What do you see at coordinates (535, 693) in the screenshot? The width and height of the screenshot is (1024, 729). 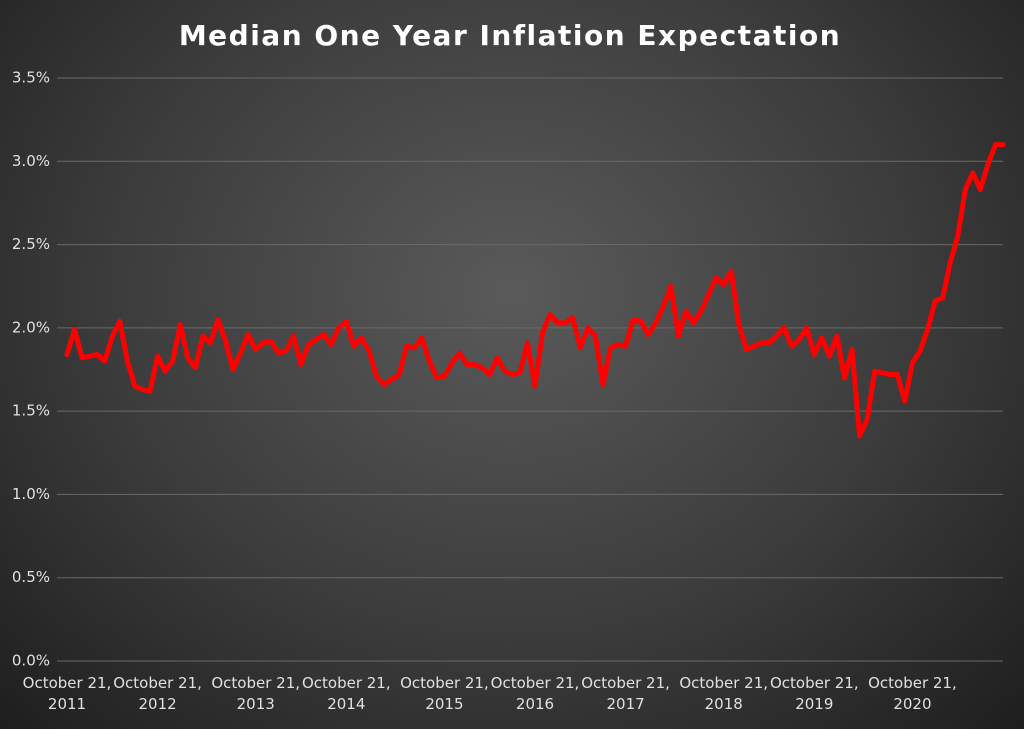 I see `x-tick-label: October 21, 2016` at bounding box center [535, 693].